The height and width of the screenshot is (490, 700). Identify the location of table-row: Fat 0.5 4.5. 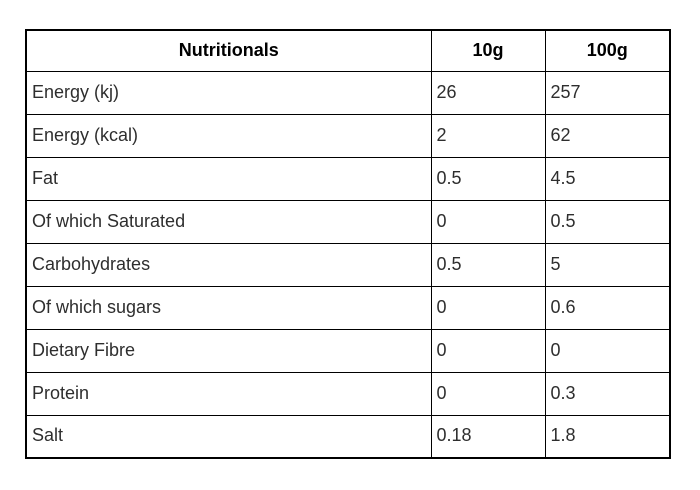
(348, 178).